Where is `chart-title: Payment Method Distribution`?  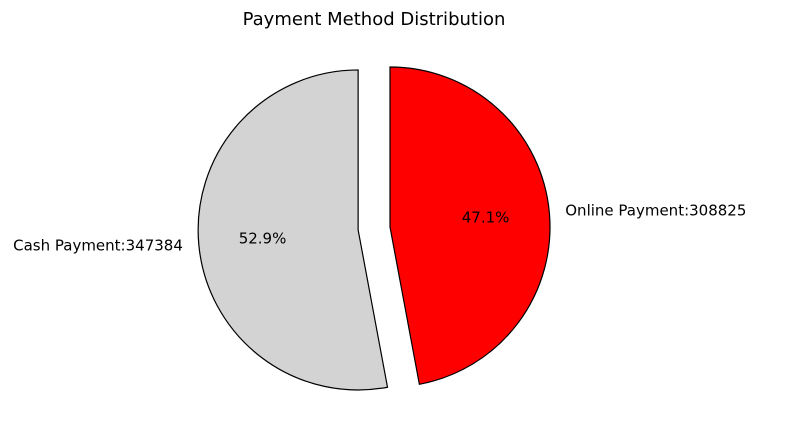
chart-title: Payment Method Distribution is located at coordinates (374, 19).